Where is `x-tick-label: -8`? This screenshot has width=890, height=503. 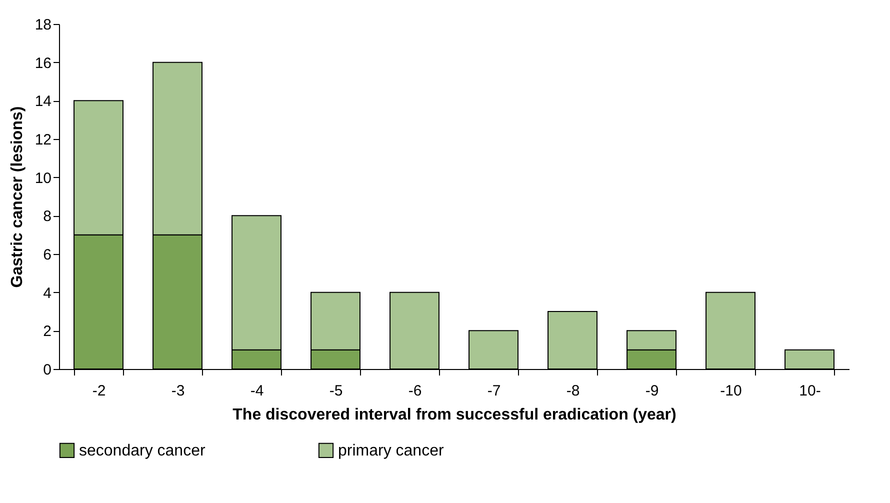
x-tick-label: -8 is located at coordinates (573, 391).